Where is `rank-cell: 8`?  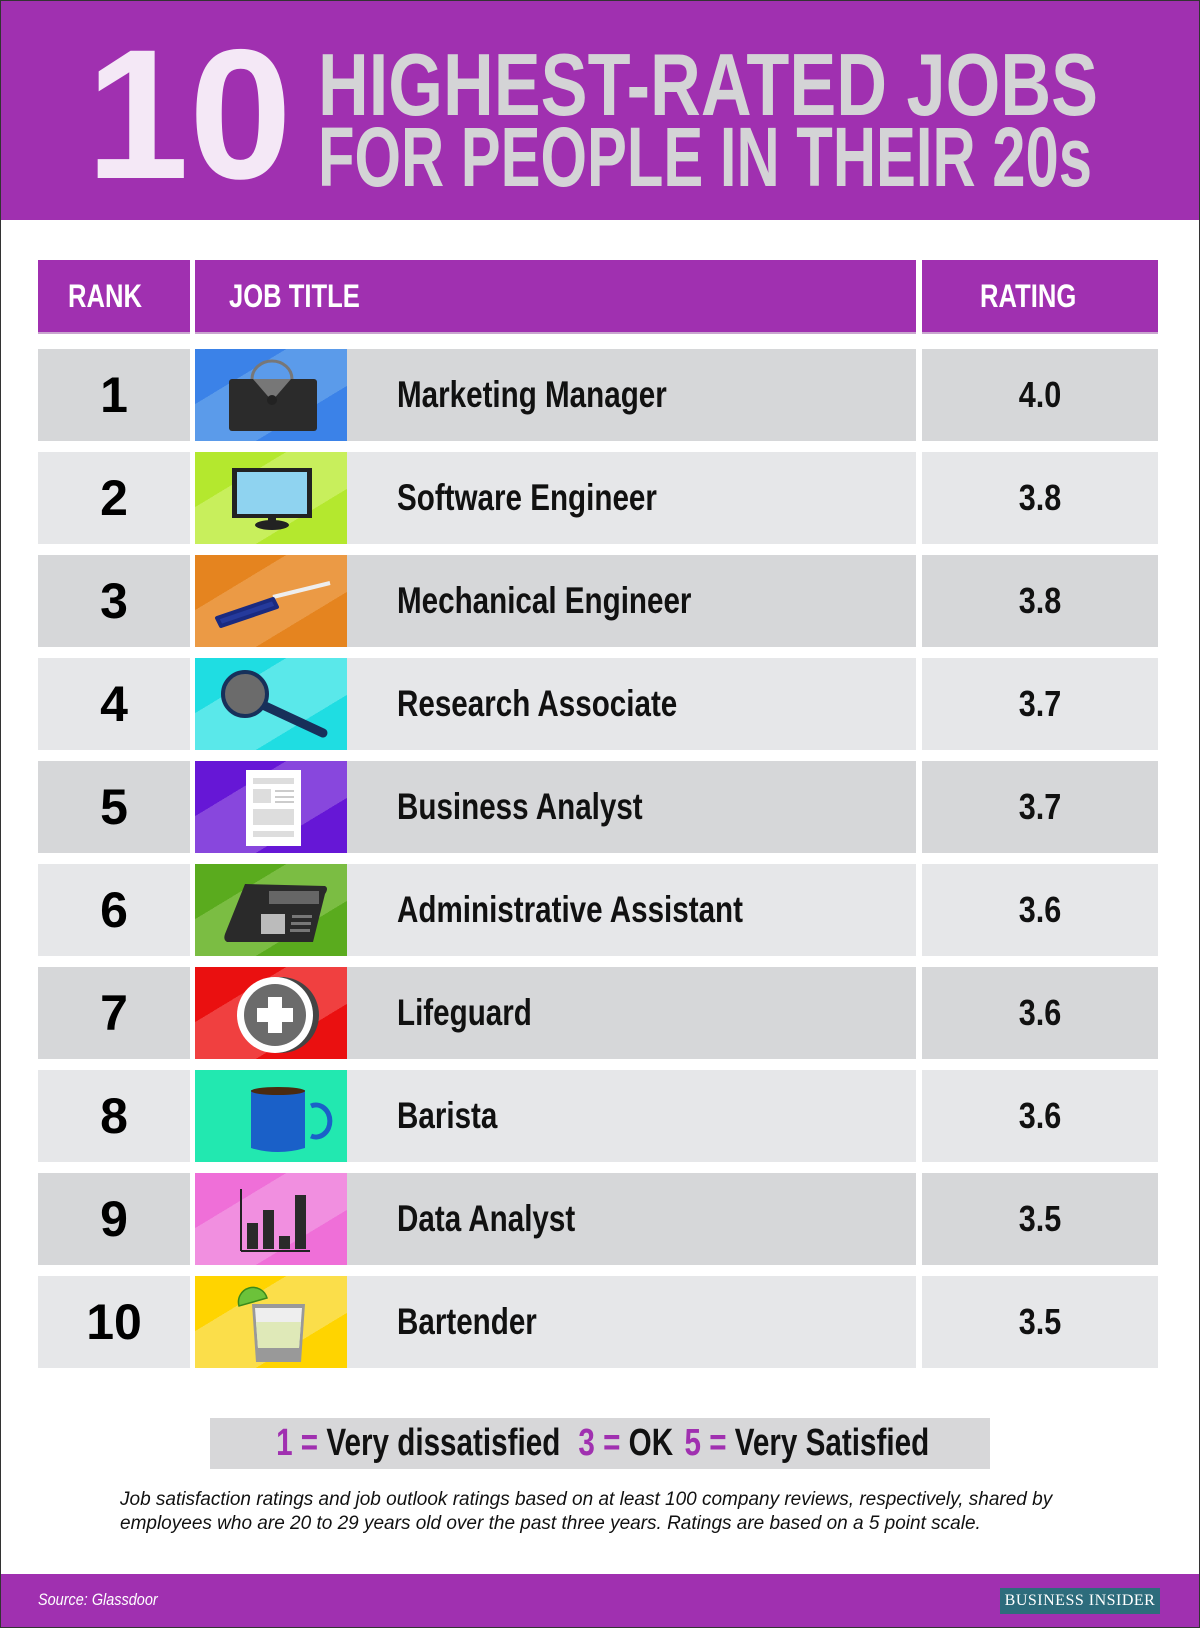
rank-cell: 8 is located at coordinates (114, 1116).